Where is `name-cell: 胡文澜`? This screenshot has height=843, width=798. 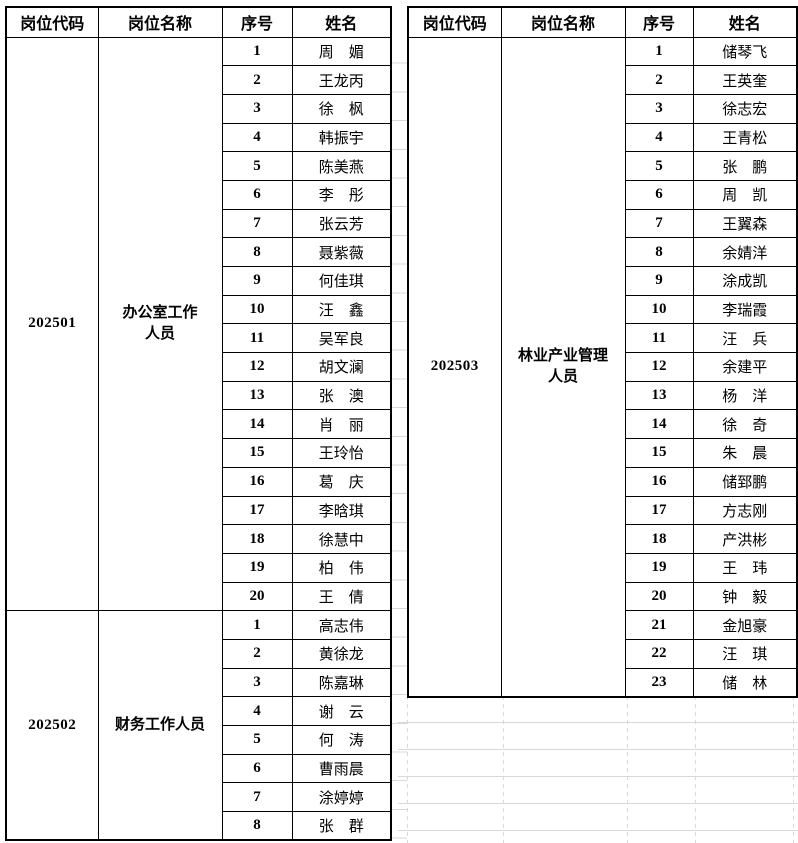 name-cell: 胡文澜 is located at coordinates (341, 367).